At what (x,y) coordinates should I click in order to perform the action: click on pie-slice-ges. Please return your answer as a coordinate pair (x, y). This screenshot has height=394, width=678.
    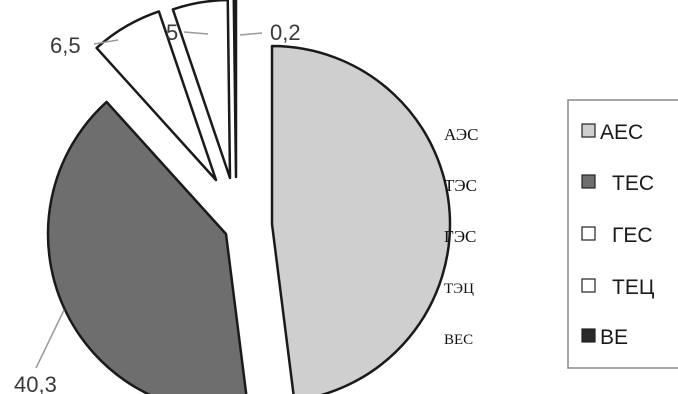
    Looking at the image, I should click on (156, 96).